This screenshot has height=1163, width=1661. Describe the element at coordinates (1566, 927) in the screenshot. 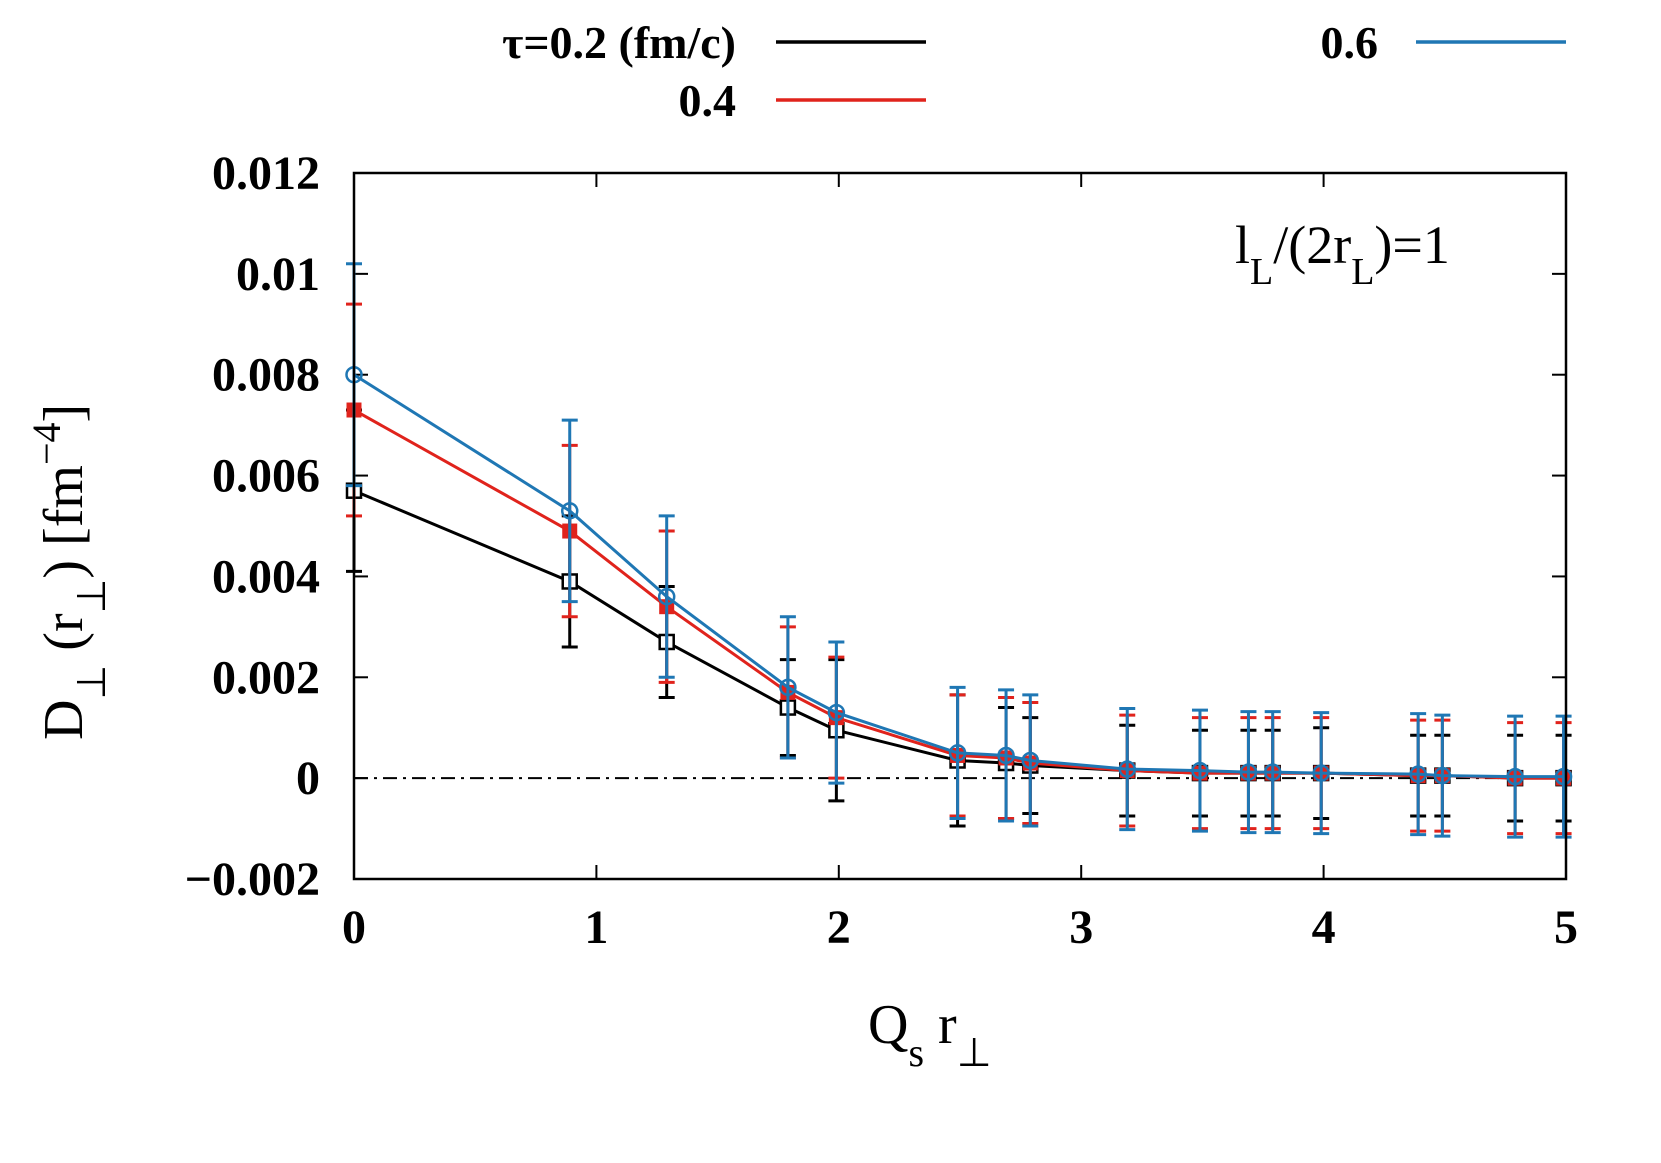

I see `x-tick-label: 5` at that location.